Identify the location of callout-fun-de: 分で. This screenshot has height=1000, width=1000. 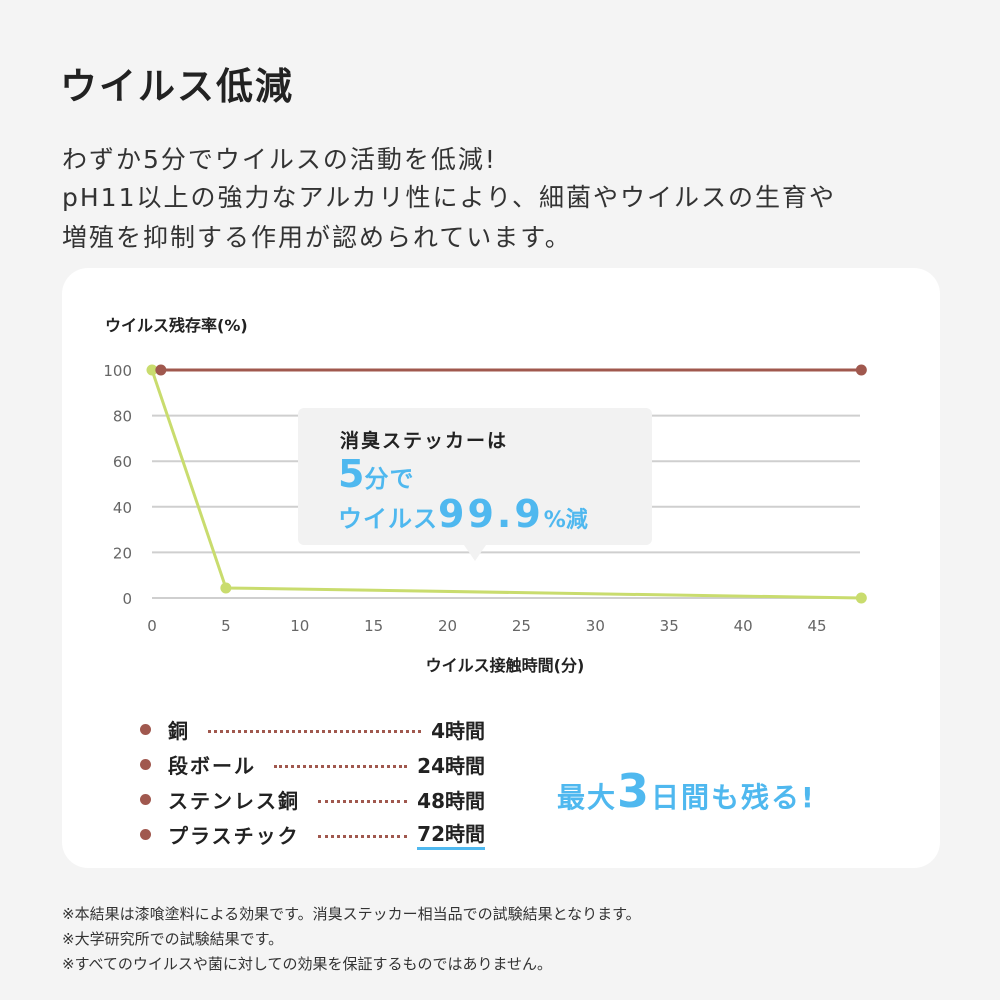
(389, 479).